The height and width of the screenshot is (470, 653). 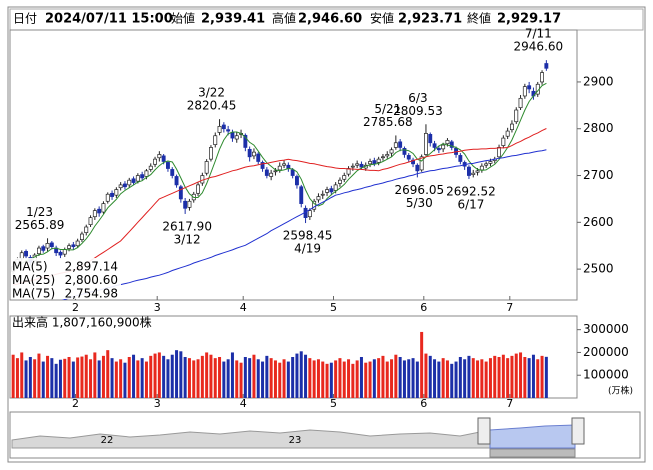 I want to click on annotation-value: 2785.68, so click(x=388, y=122).